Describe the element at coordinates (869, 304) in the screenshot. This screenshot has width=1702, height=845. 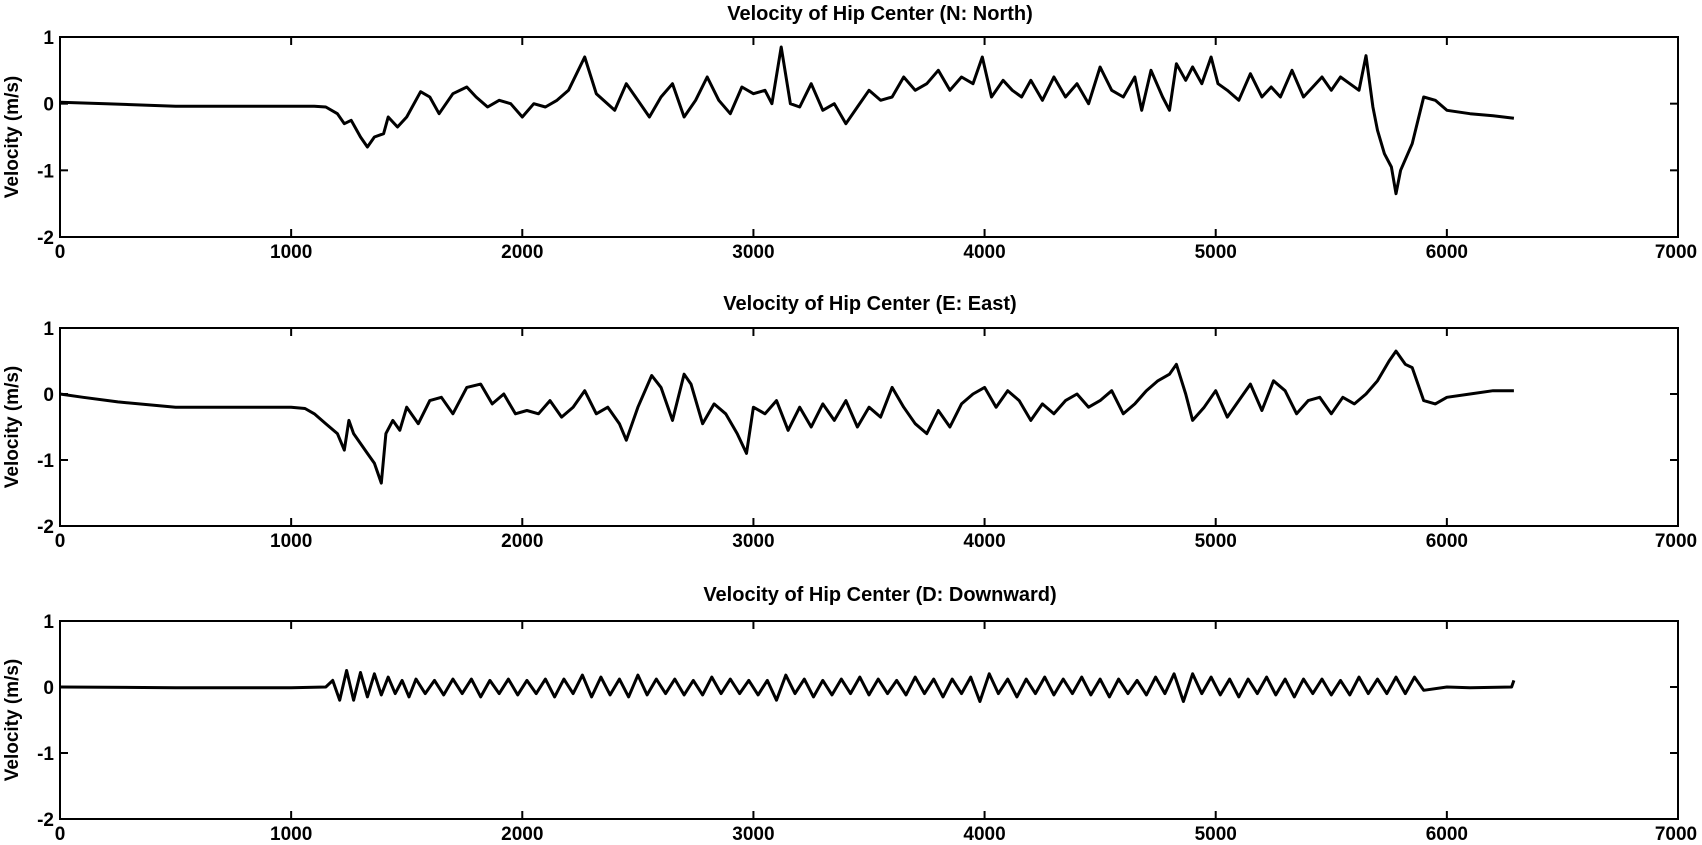
I see `chart-title: Velocity of Hip Center (E: East)` at that location.